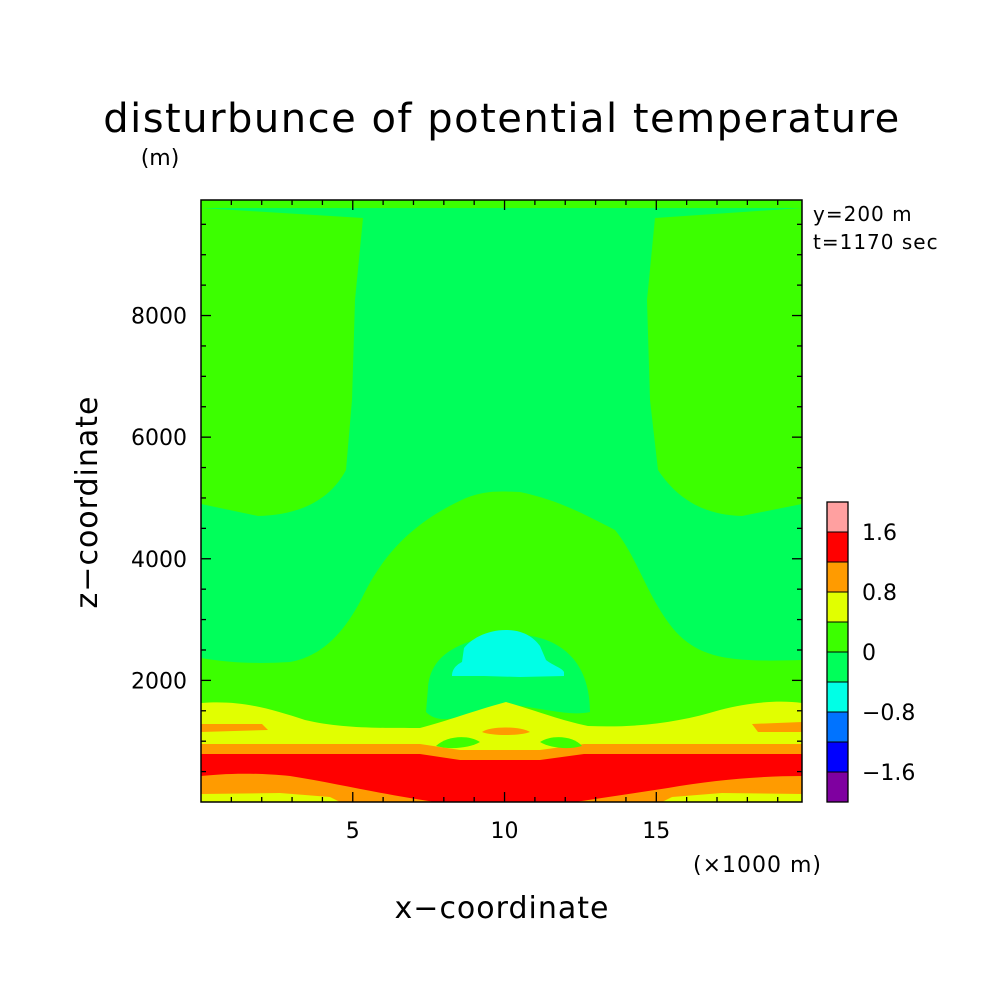  What do you see at coordinates (863, 214) in the screenshot?
I see `annotation-y-position: y=200 m` at bounding box center [863, 214].